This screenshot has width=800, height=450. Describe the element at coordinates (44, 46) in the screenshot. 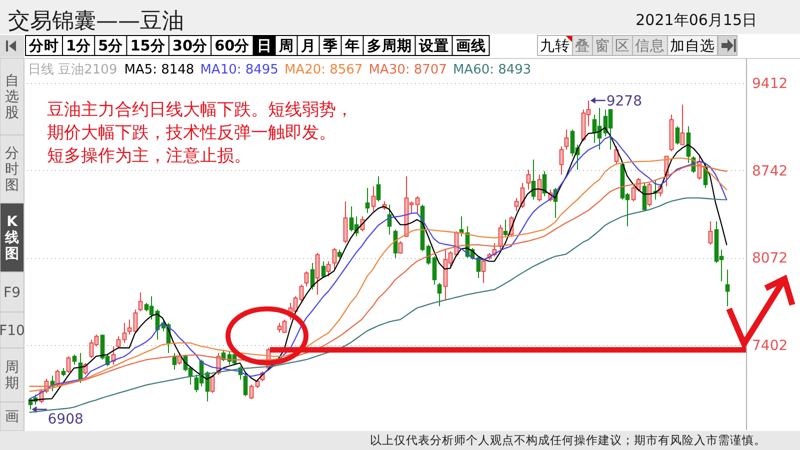

I see `toolbar-label: 分时` at that location.